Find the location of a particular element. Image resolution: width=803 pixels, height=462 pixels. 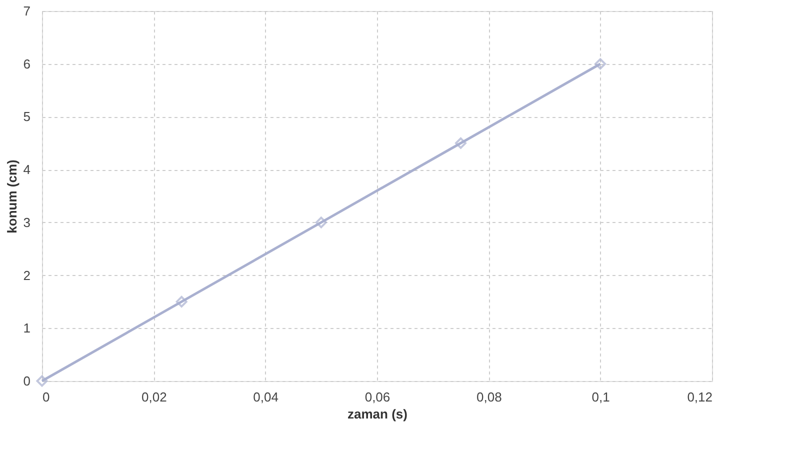

y-tick-label: 7 is located at coordinates (26, 11).